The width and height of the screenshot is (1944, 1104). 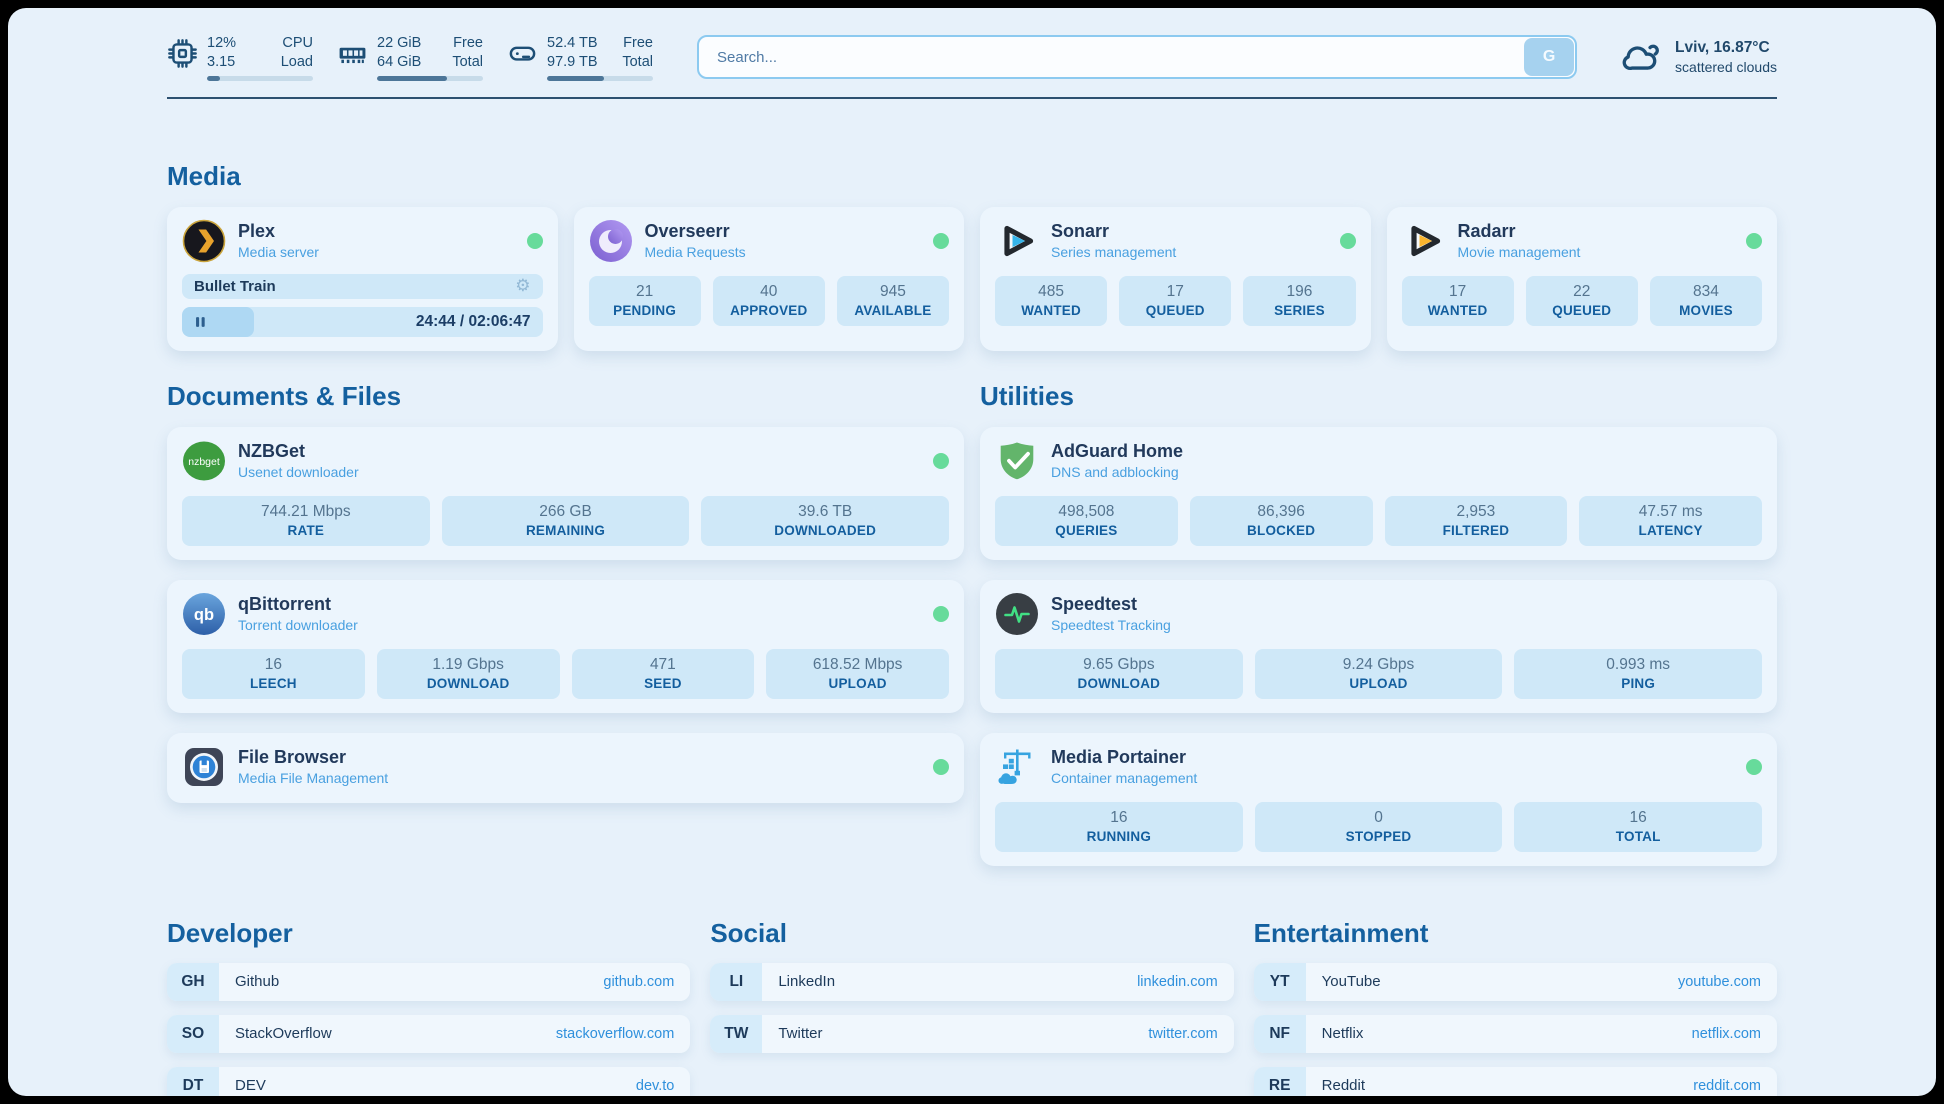 I want to click on bookmark-stackoverflow: SO StackOverflow stackoverflow.com, so click(x=429, y=1033).